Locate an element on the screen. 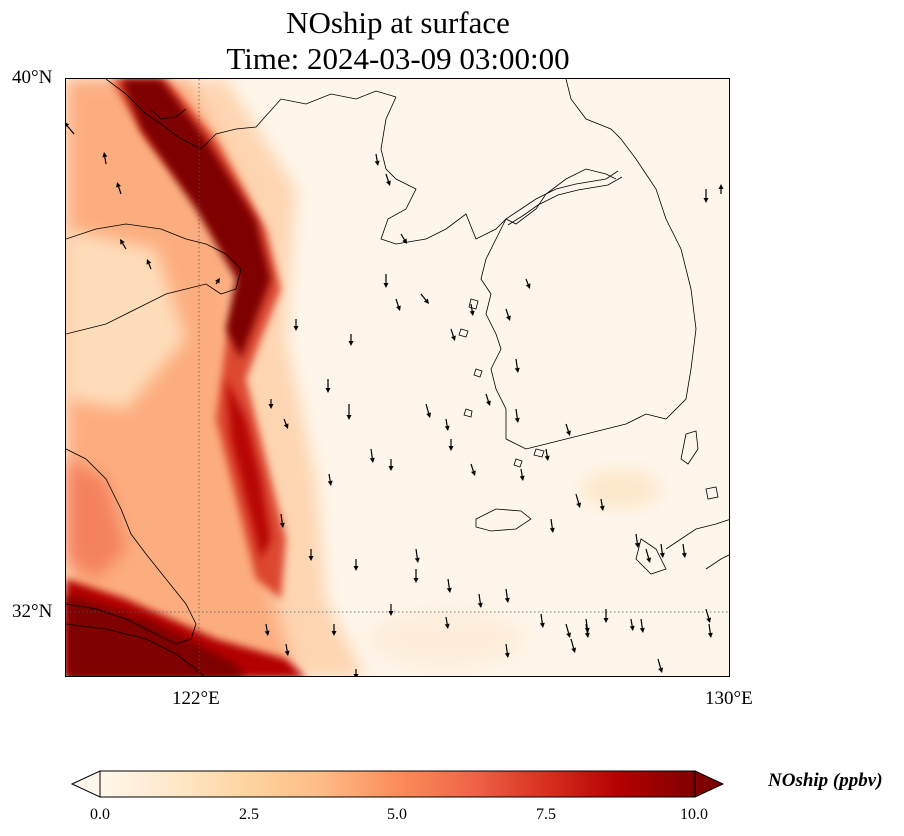 The height and width of the screenshot is (836, 904). colorbar-tick: 7.5 is located at coordinates (546, 814).